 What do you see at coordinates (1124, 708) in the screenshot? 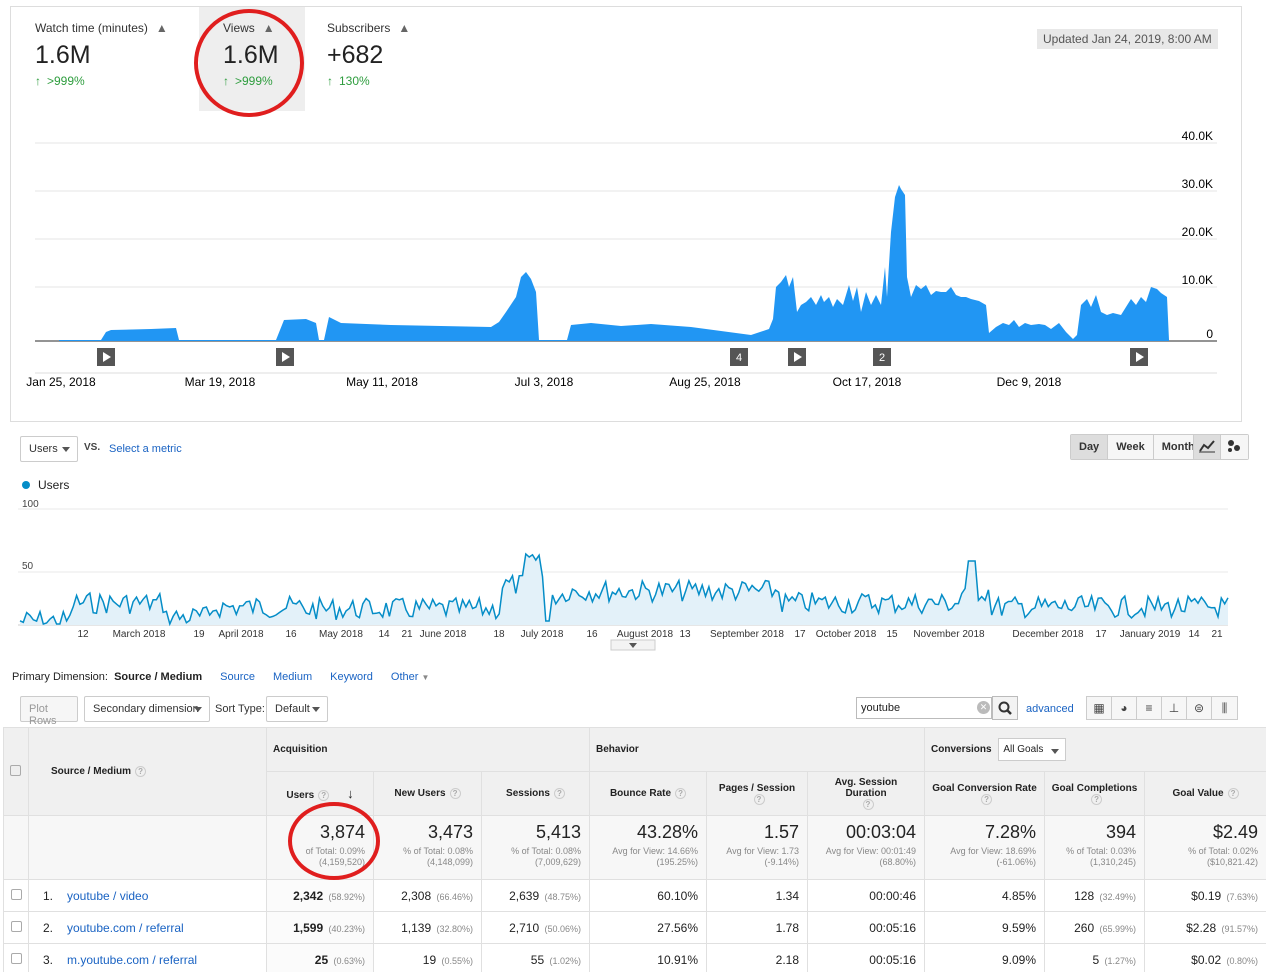
I see `pie-view-icon: ◕` at bounding box center [1124, 708].